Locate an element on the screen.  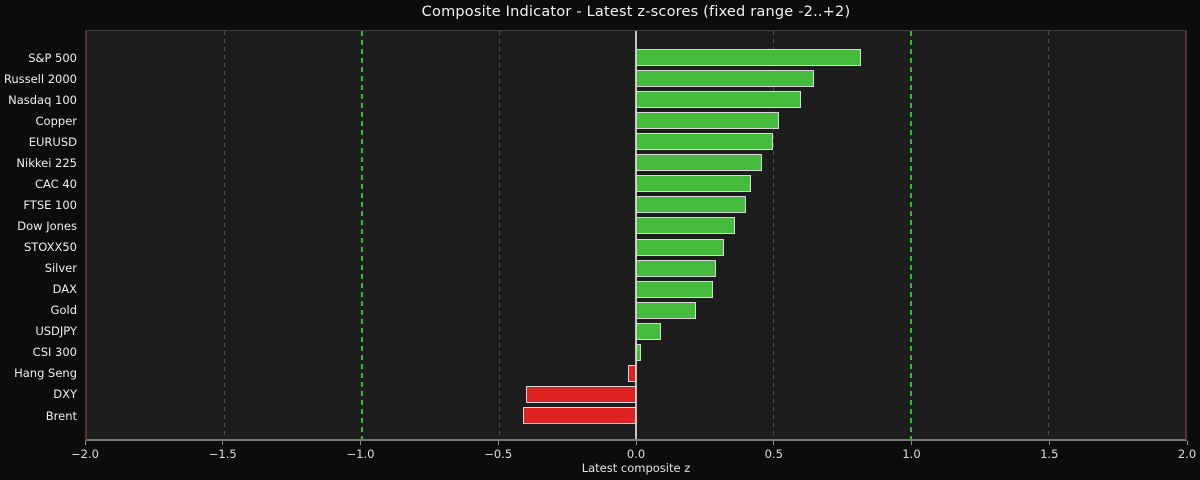
y-tick-label: EURUSD is located at coordinates (52, 141).